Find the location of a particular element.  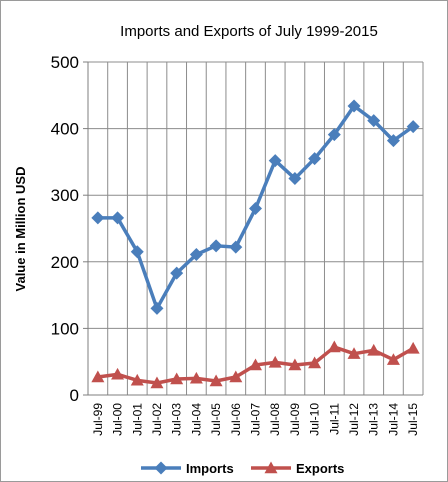

x-tick-label: Jul-01 is located at coordinates (137, 419).